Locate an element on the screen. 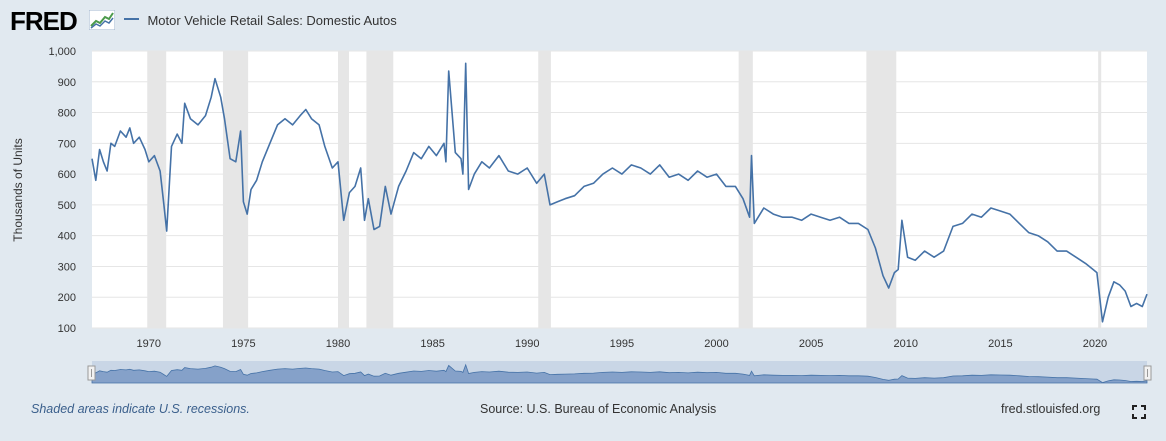 This screenshot has height=441, width=1166. x-tick-label: 1985 is located at coordinates (432, 344).